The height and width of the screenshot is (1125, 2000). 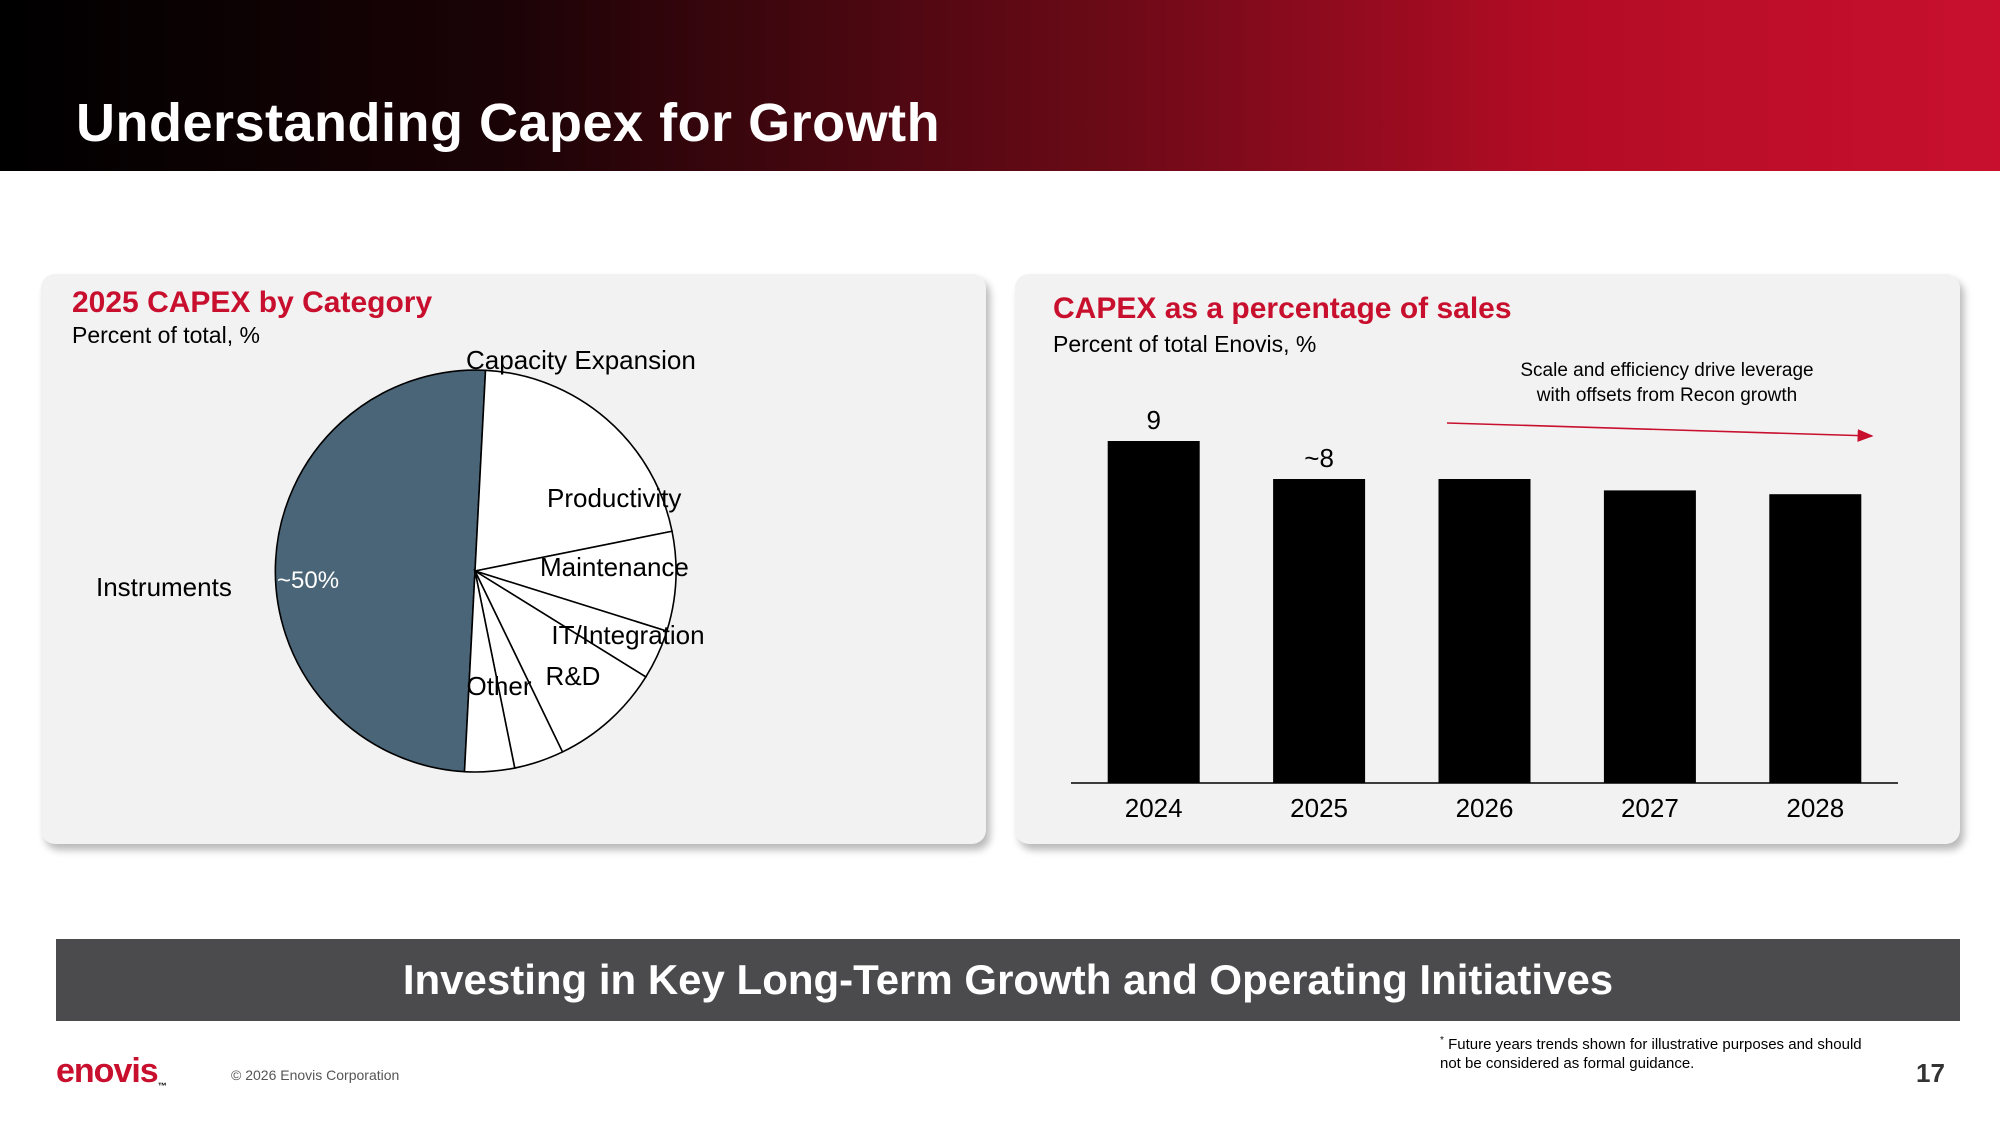 What do you see at coordinates (107, 1071) in the screenshot?
I see `logo-text: enovis` at bounding box center [107, 1071].